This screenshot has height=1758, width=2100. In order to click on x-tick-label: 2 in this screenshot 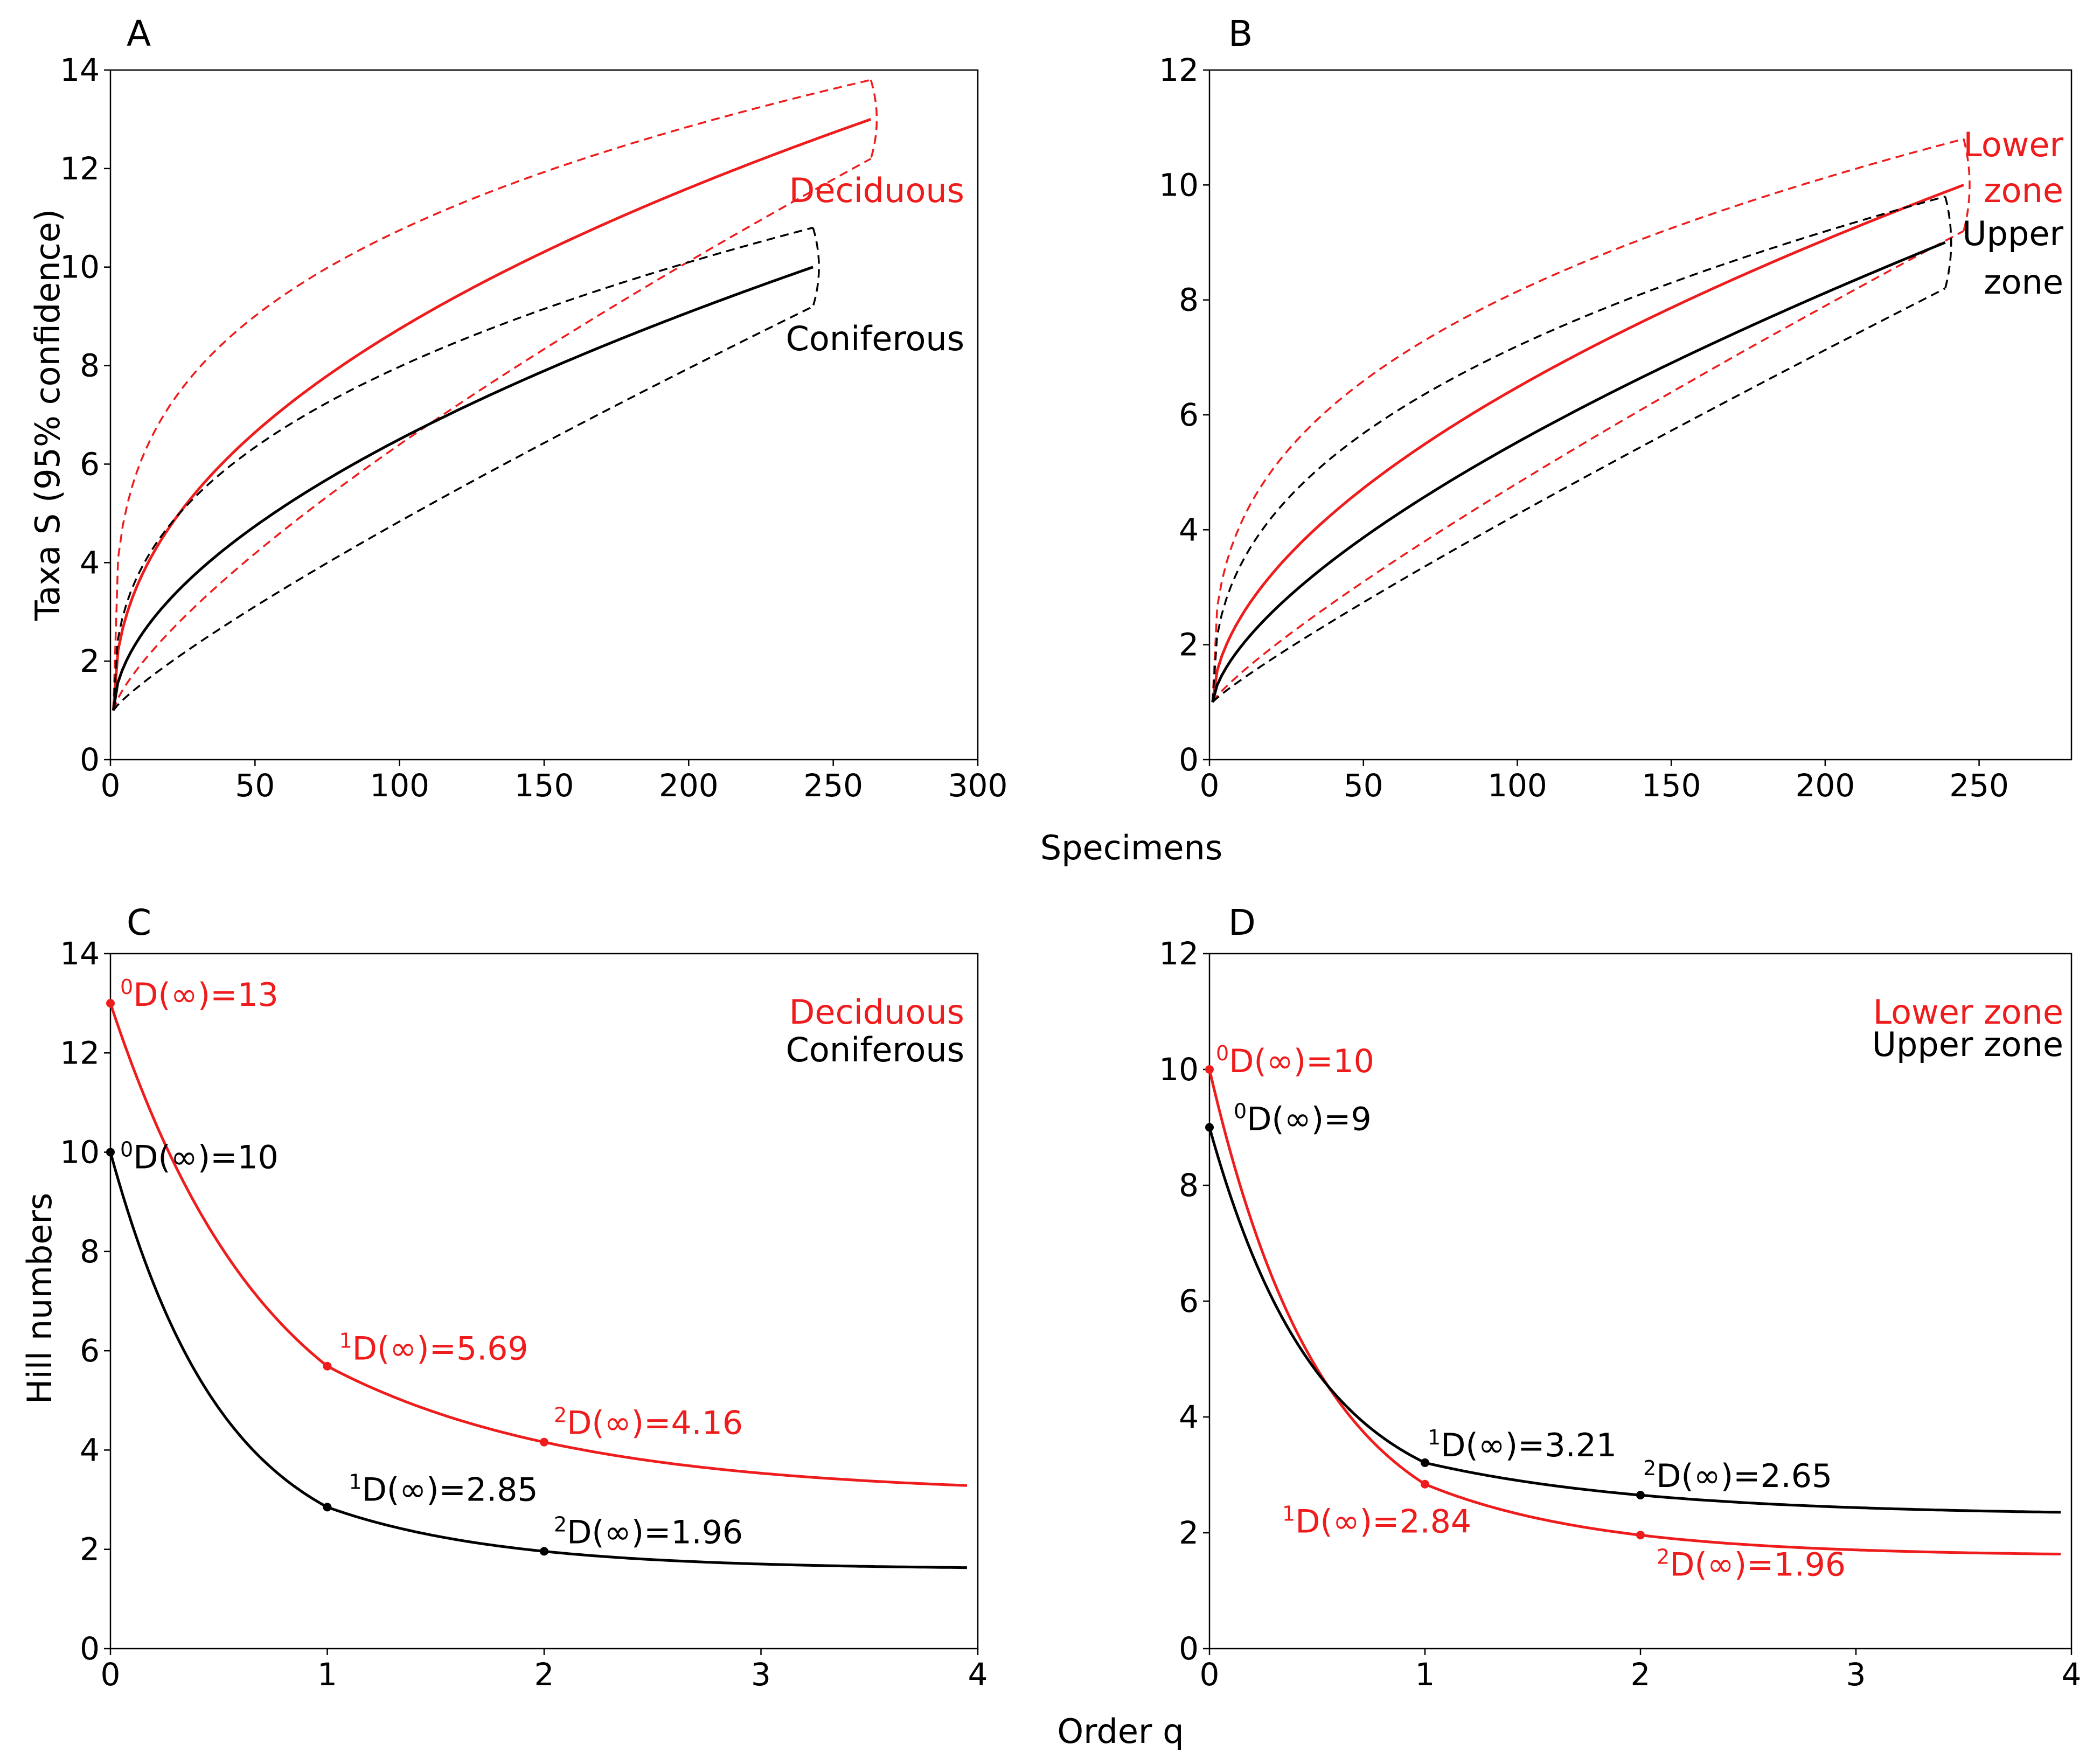, I will do `click(1641, 1674)`.